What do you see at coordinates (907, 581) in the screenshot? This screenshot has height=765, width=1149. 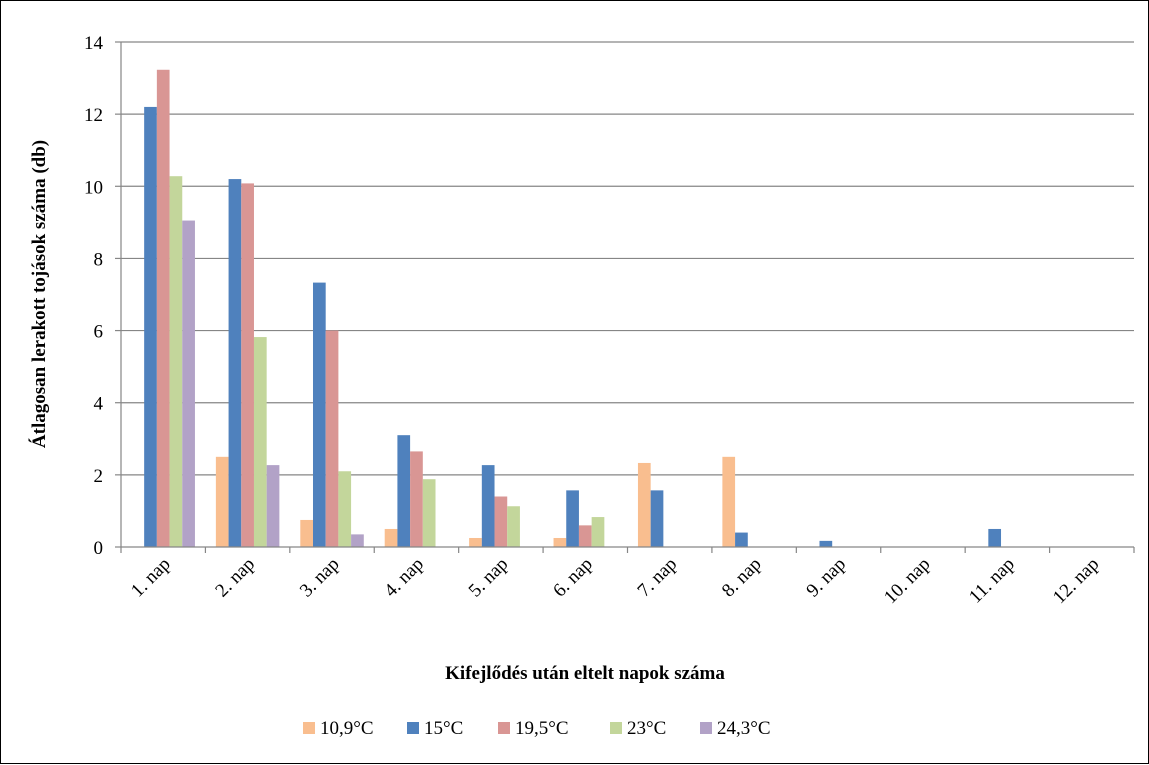 I see `x-tick-label: 10. nap` at bounding box center [907, 581].